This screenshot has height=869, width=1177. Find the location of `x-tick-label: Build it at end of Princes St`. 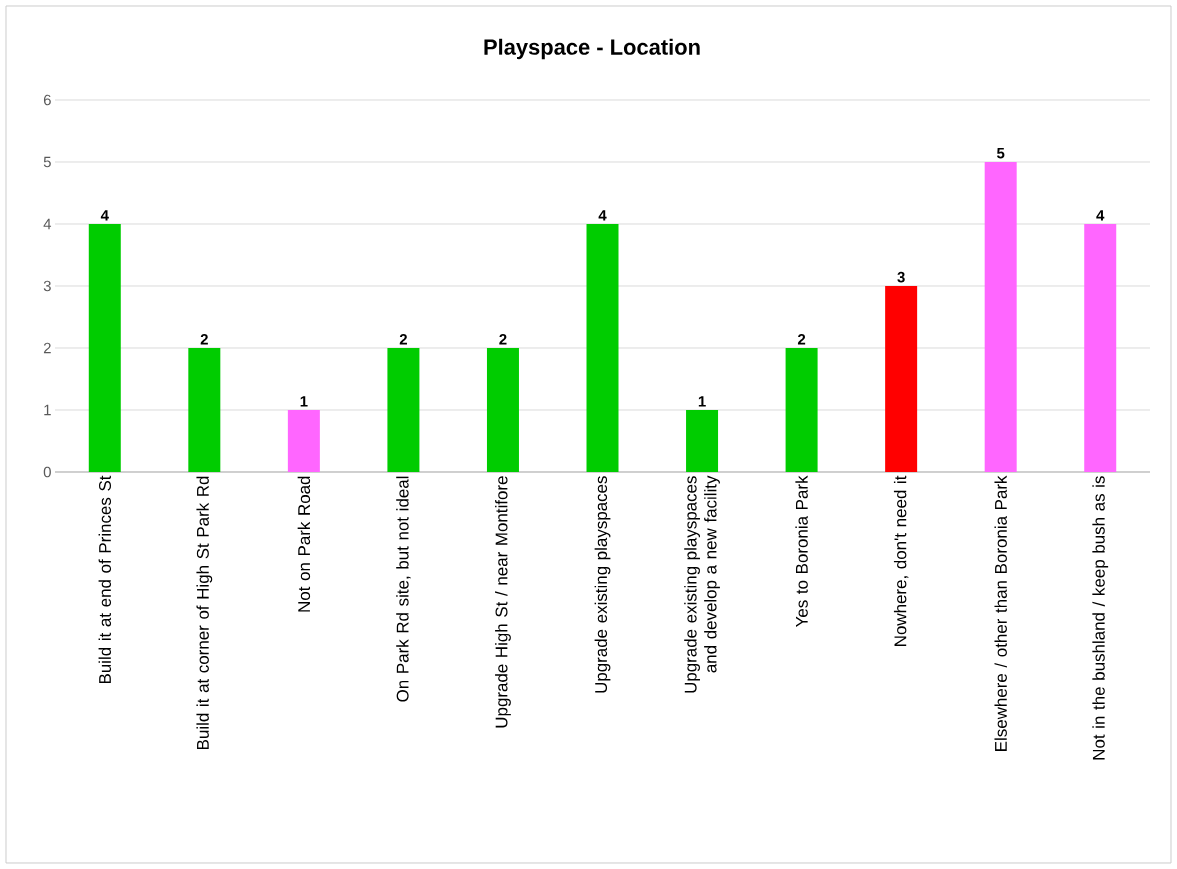

x-tick-label: Build it at end of Princes St is located at coordinates (105, 579).